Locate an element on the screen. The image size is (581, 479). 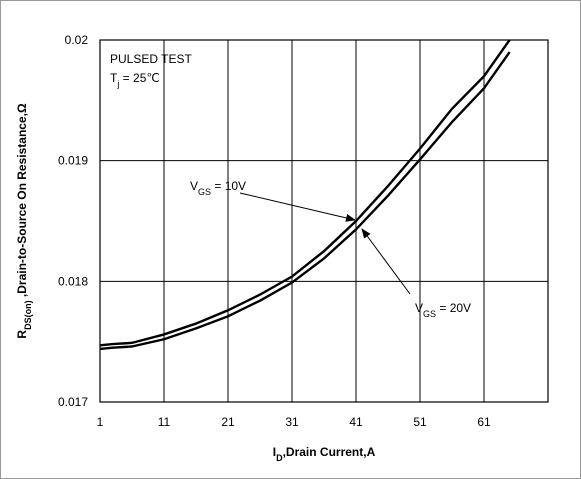
annotation-base: T is located at coordinates (114, 78).